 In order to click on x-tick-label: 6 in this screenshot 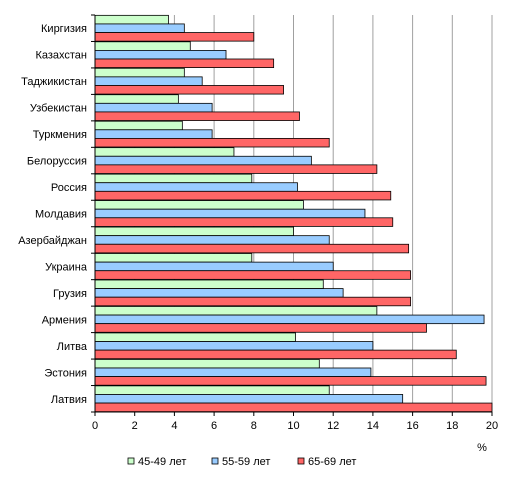, I will do `click(214, 426)`.